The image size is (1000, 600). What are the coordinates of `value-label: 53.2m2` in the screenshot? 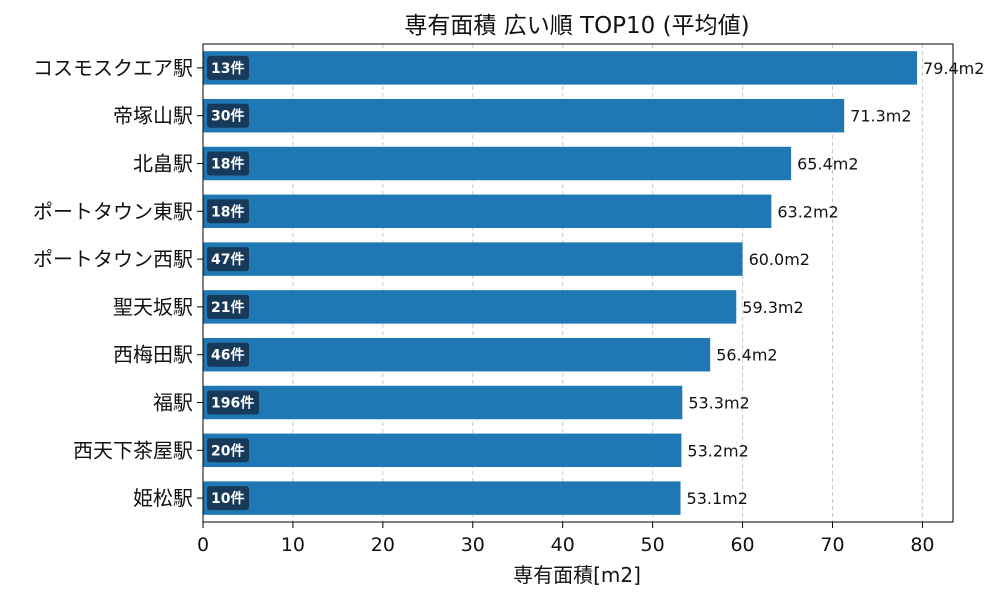 It's located at (717, 450).